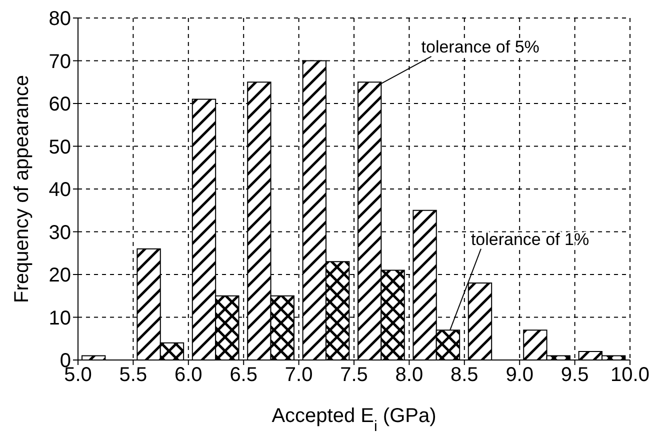 The height and width of the screenshot is (446, 660). Describe the element at coordinates (530, 239) in the screenshot. I see `annotation: tolerance of 1%` at that location.